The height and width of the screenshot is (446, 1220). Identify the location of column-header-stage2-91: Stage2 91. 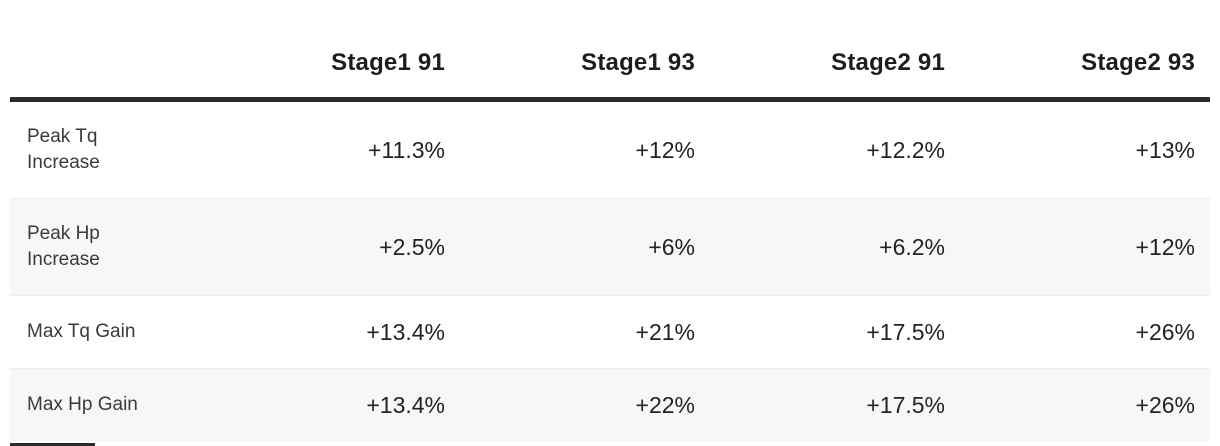
(835, 51).